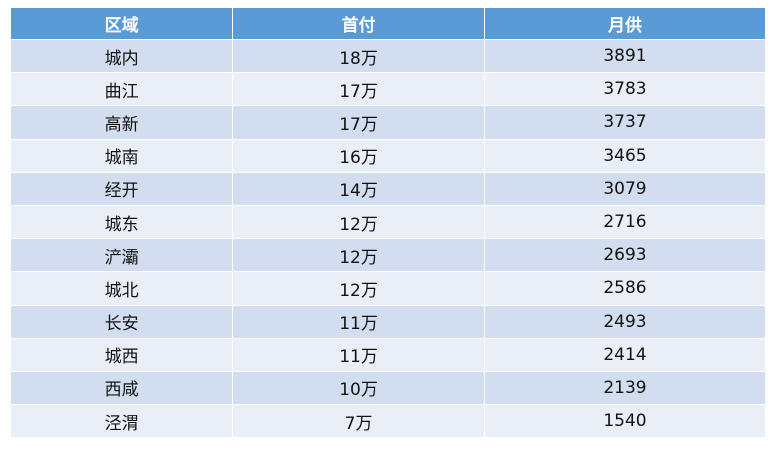 This screenshot has height=458, width=779. What do you see at coordinates (121, 354) in the screenshot?
I see `cell-district: 城西` at bounding box center [121, 354].